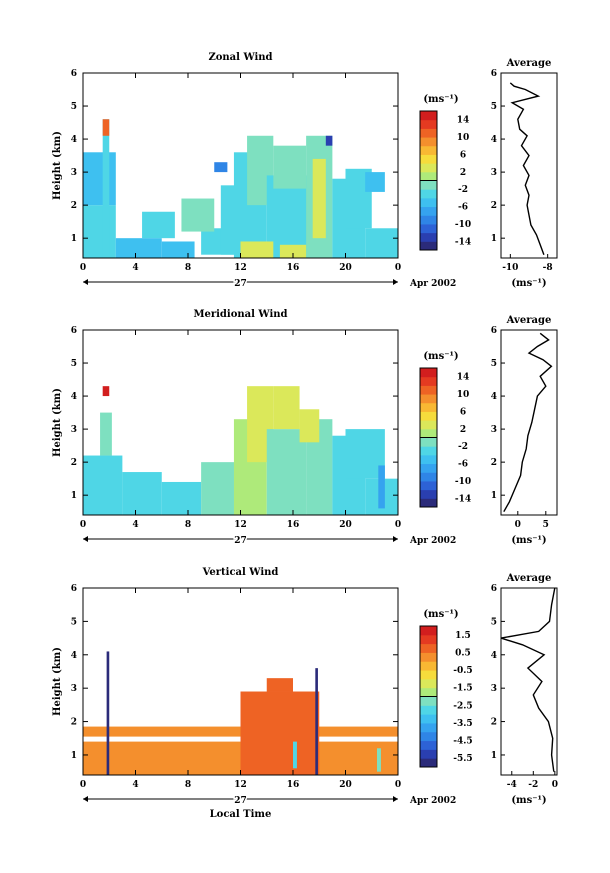 This screenshot has height=873, width=610. What do you see at coordinates (74, 107) in the screenshot?
I see `panel1-ytick-label-5: 5` at bounding box center [74, 107].